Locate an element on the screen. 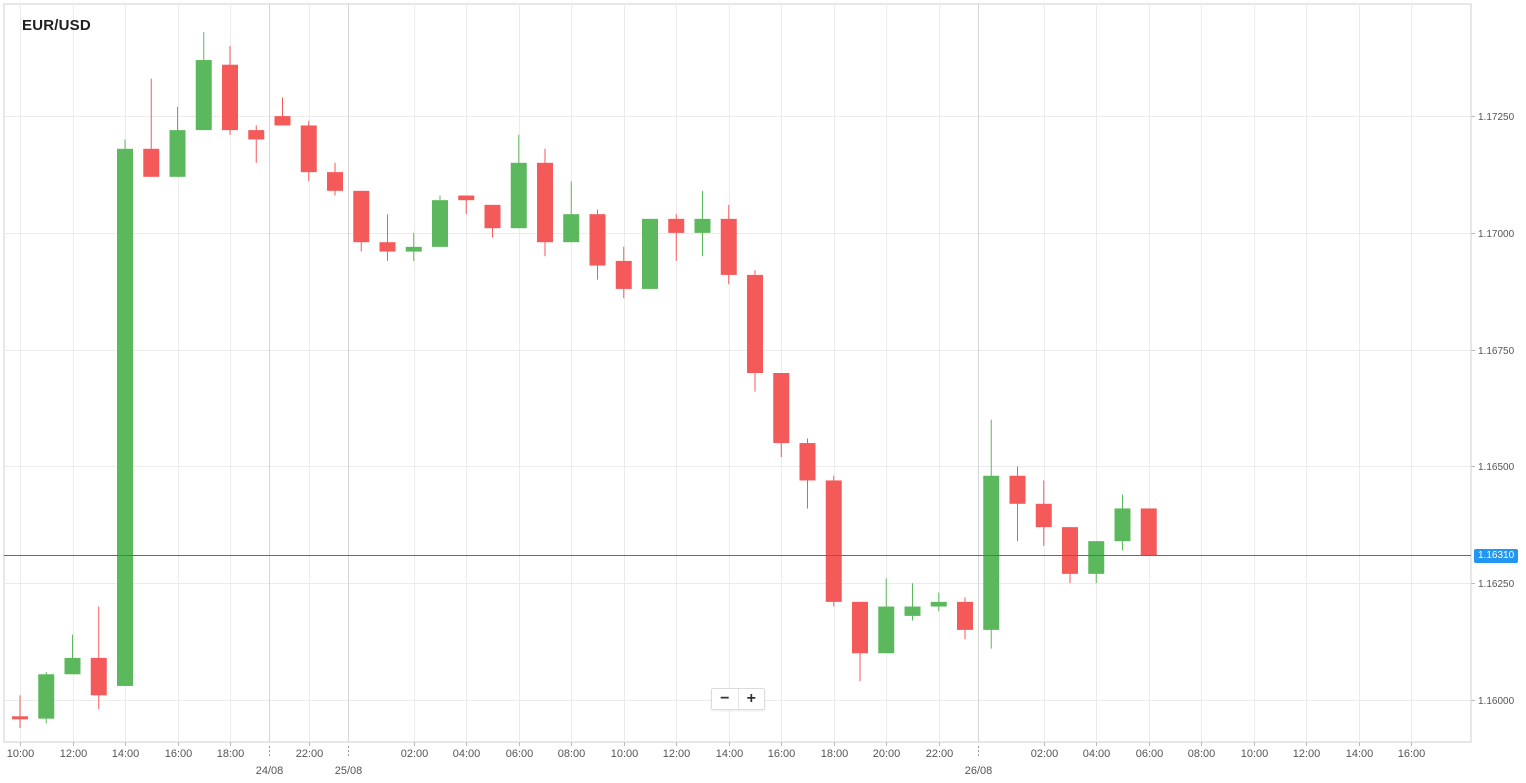  date-label: 26/08 is located at coordinates (979, 771).